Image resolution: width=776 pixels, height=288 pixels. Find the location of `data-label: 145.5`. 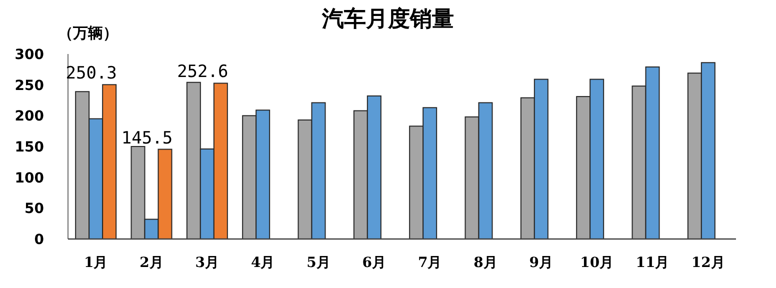

data-label: 145.5 is located at coordinates (147, 138).